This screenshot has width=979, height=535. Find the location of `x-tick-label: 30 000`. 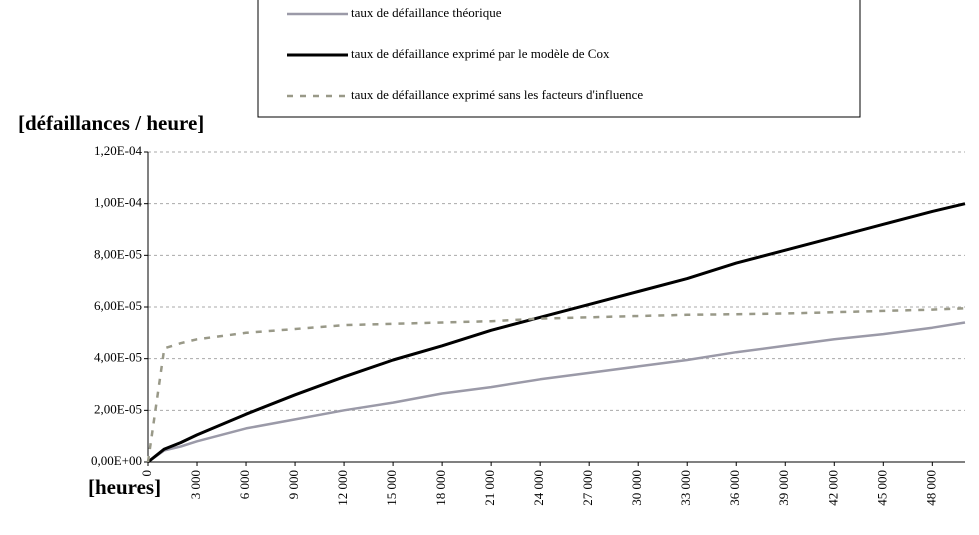

x-tick-label: 30 000 is located at coordinates (636, 488).